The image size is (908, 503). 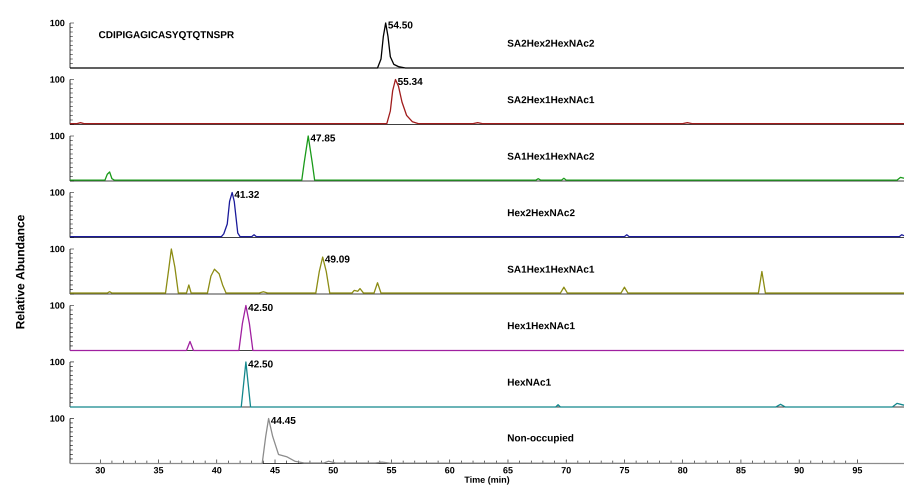 I want to click on x-tick-label: 80, so click(x=683, y=470).